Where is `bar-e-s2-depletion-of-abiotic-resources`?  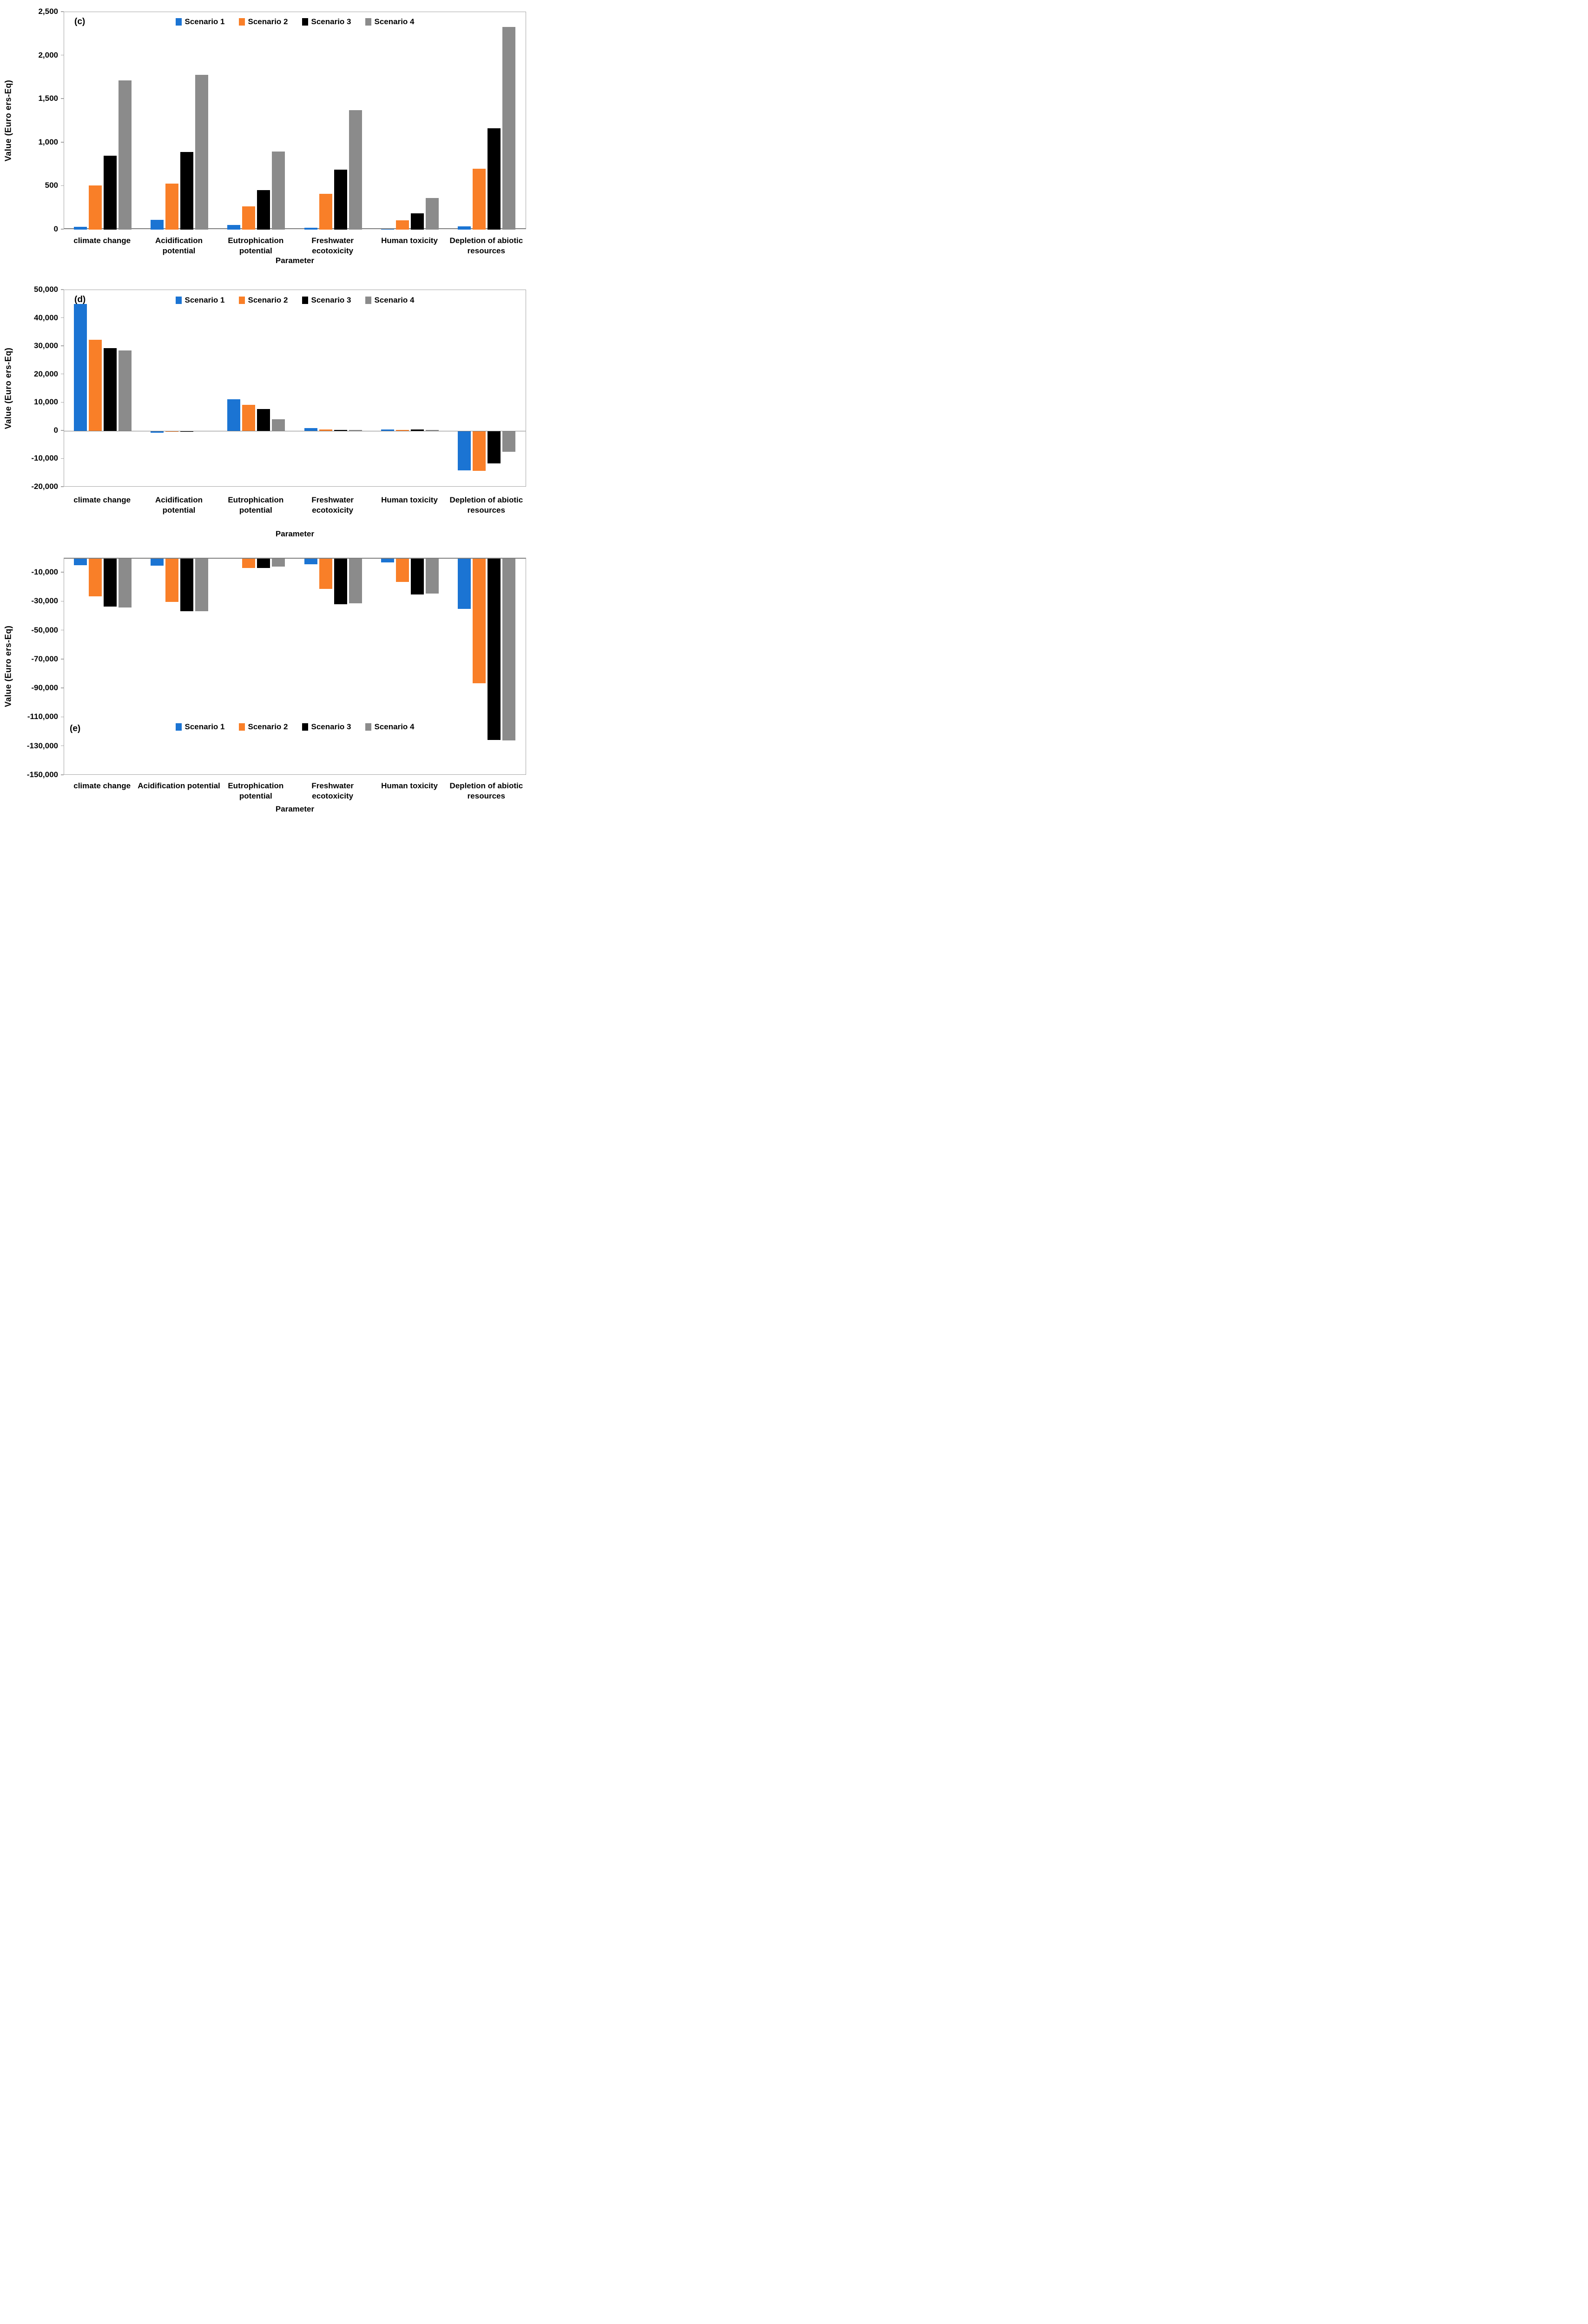 bar-e-s2-depletion-of-abiotic-resources is located at coordinates (479, 621).